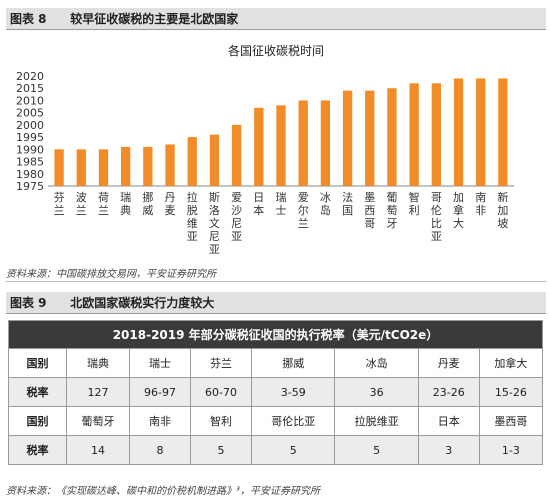  Describe the element at coordinates (147, 203) in the screenshot. I see `x-tick-label: 挪威` at that location.